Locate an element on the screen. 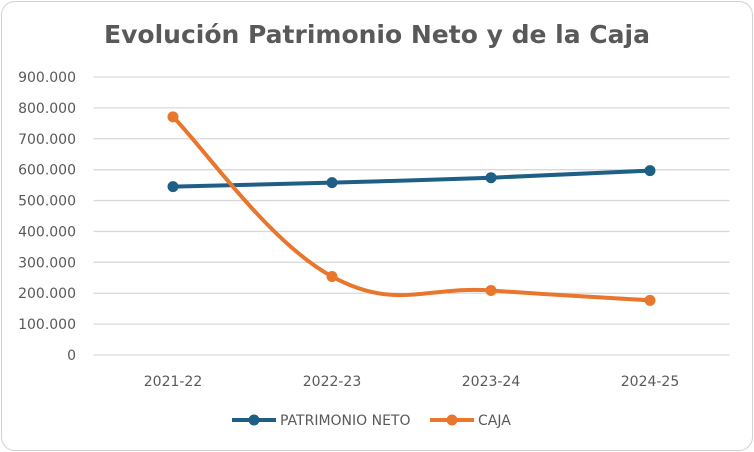 Image resolution: width=754 pixels, height=452 pixels. y-tick-label: 200.000 is located at coordinates (47, 294).